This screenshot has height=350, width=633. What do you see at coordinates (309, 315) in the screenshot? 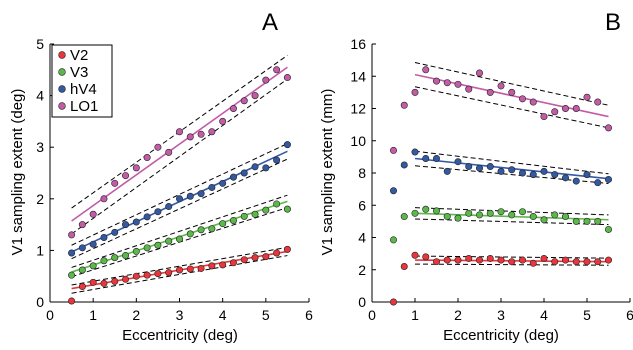
I see `panel-a-x-tick-label: 6` at bounding box center [309, 315].